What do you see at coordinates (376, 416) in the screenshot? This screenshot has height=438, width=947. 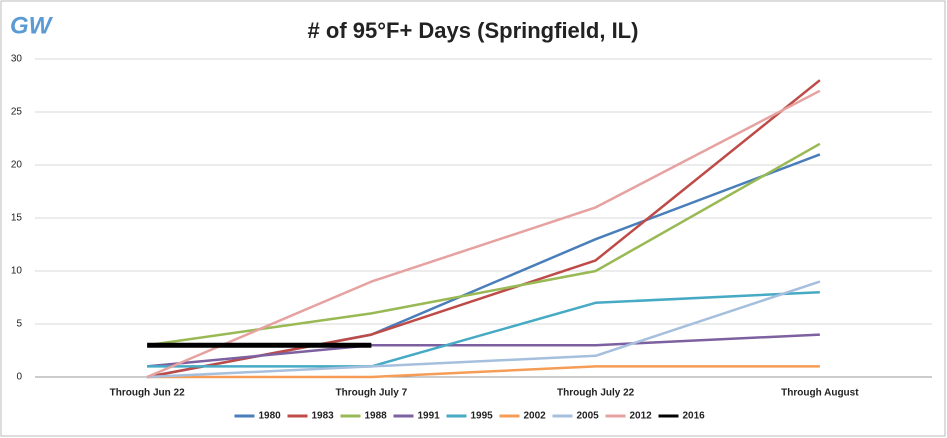 I see `legend-label: 1988` at bounding box center [376, 416].